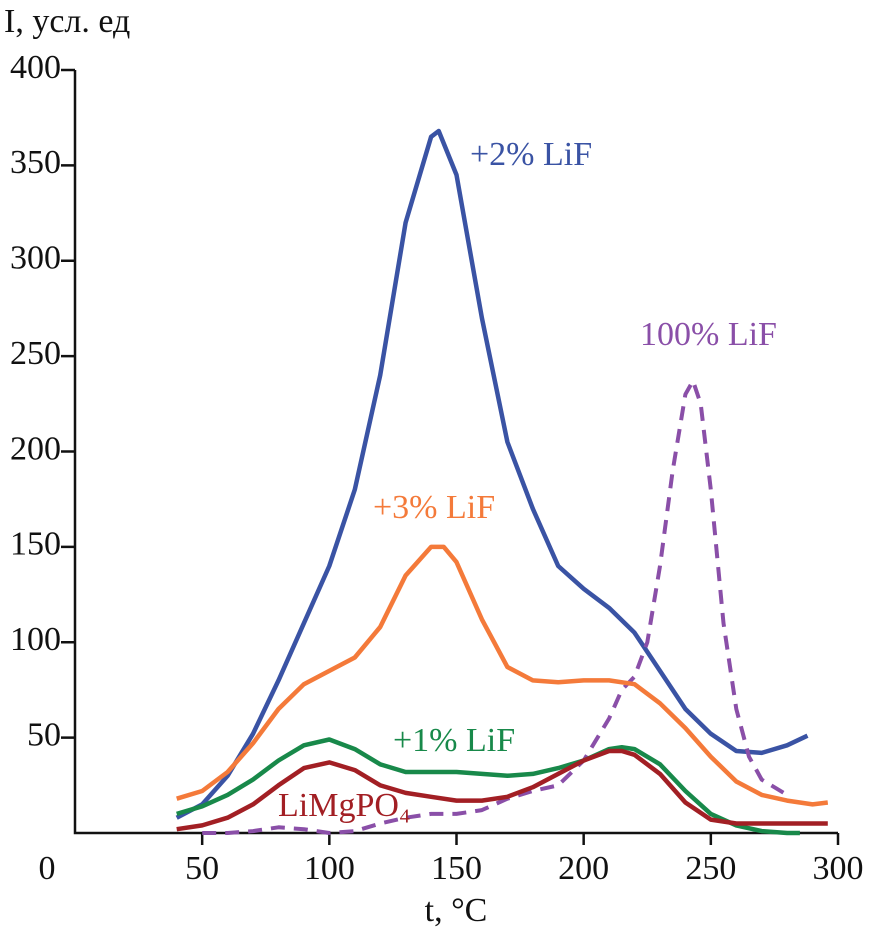 The width and height of the screenshot is (877, 942). Describe the element at coordinates (583, 868) in the screenshot. I see `x-tick-label: 200` at that location.